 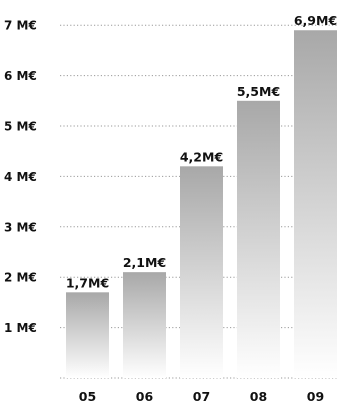 I want to click on data-label-07: 4,2M€, so click(x=201, y=156).